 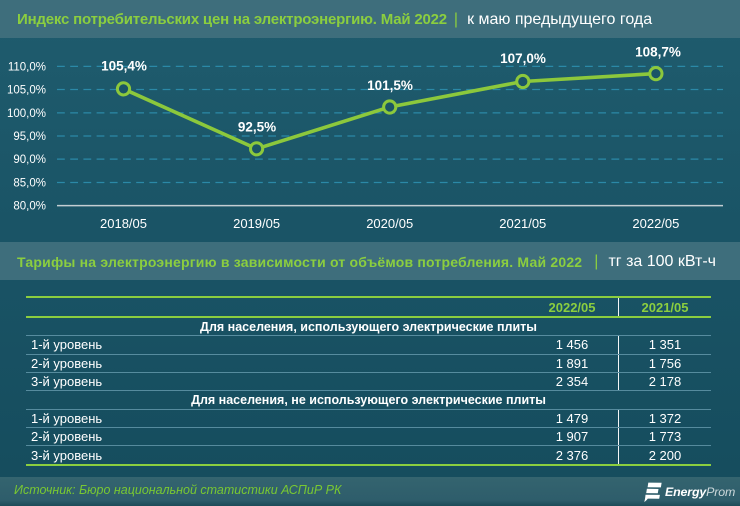 I want to click on svg-text: 2022/05, so click(x=655, y=223).